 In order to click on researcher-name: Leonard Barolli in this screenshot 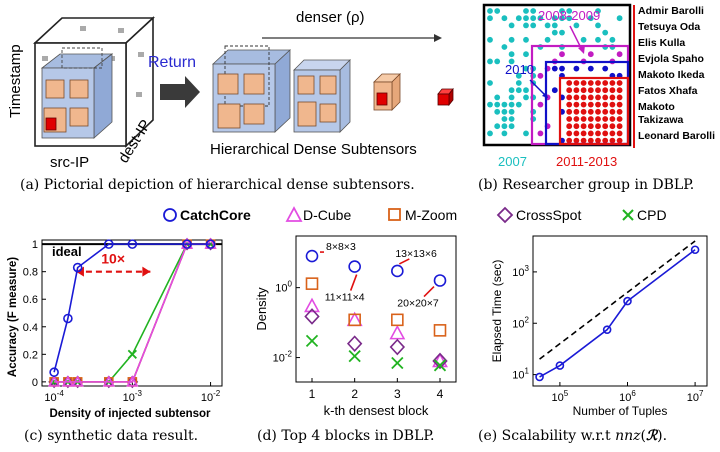, I will do `click(676, 136)`.